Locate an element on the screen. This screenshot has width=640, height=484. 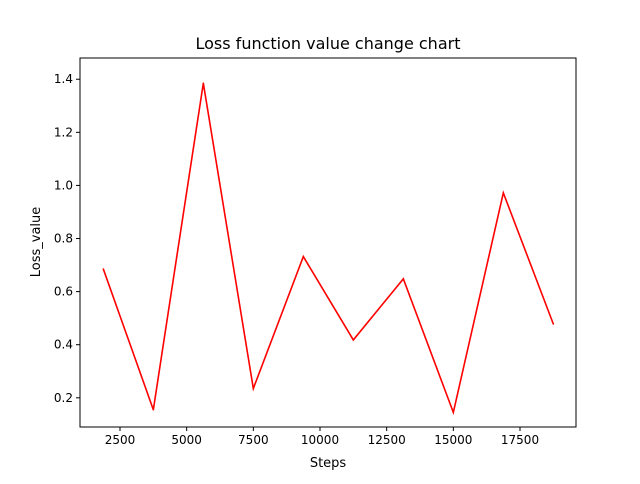
x-tick-label: 17500 is located at coordinates (520, 440).